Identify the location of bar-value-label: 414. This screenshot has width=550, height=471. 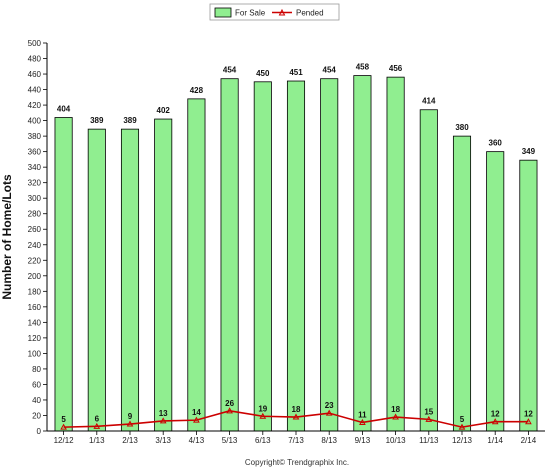
(429, 101).